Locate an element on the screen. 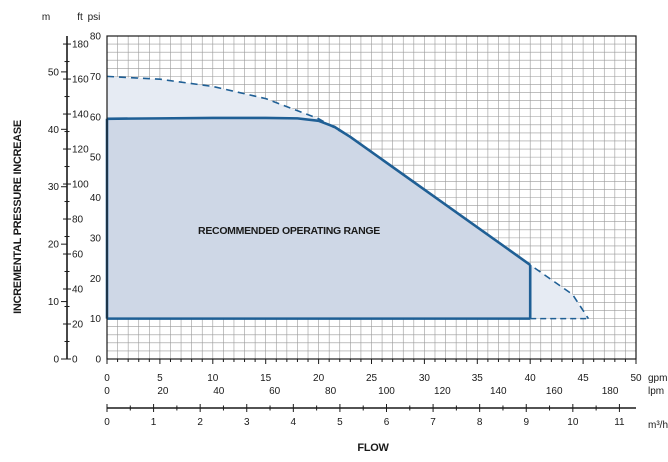 Image resolution: width=668 pixels, height=462 pixels. x-tick-label-gpm: 50 is located at coordinates (636, 378).